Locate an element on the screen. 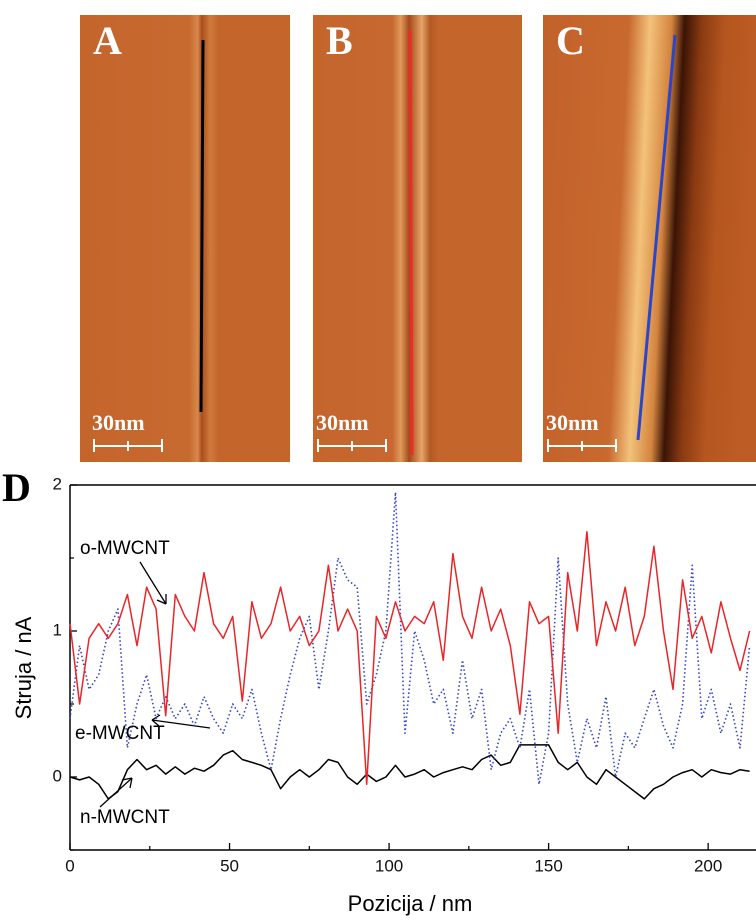 The height and width of the screenshot is (922, 756). panel-label: A is located at coordinates (107, 40).